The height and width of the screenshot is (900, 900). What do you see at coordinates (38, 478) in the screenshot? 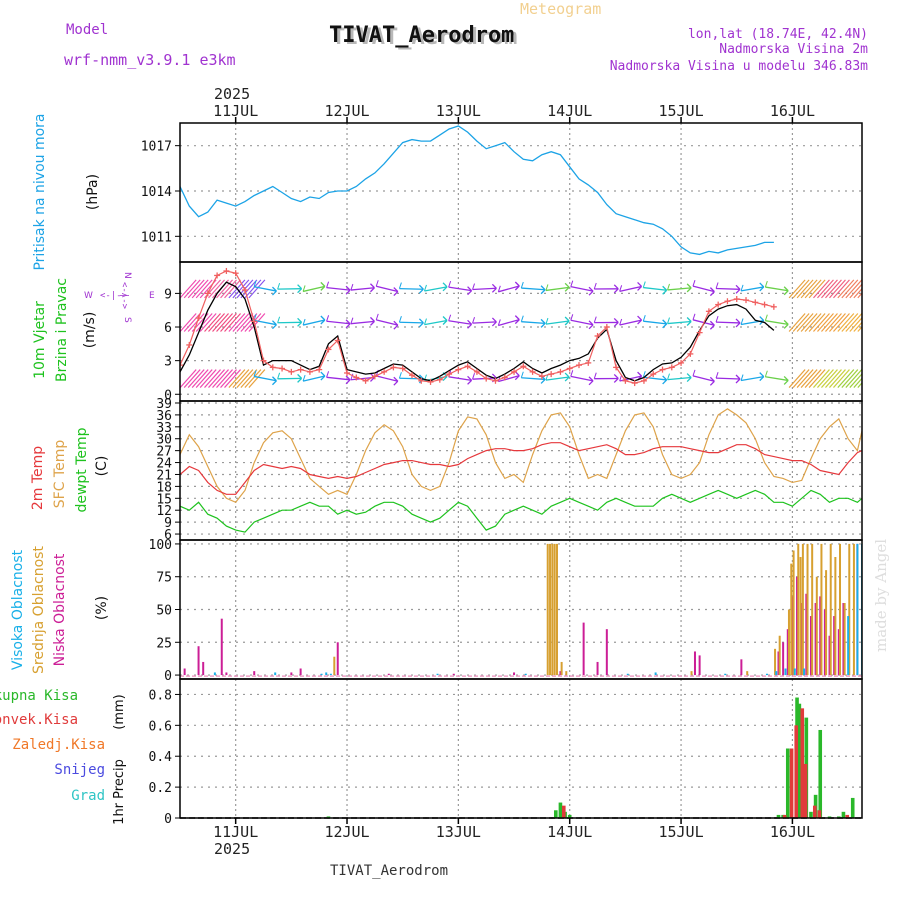
I see `temp-ylabel-2m: 2m Temp` at bounding box center [38, 478].